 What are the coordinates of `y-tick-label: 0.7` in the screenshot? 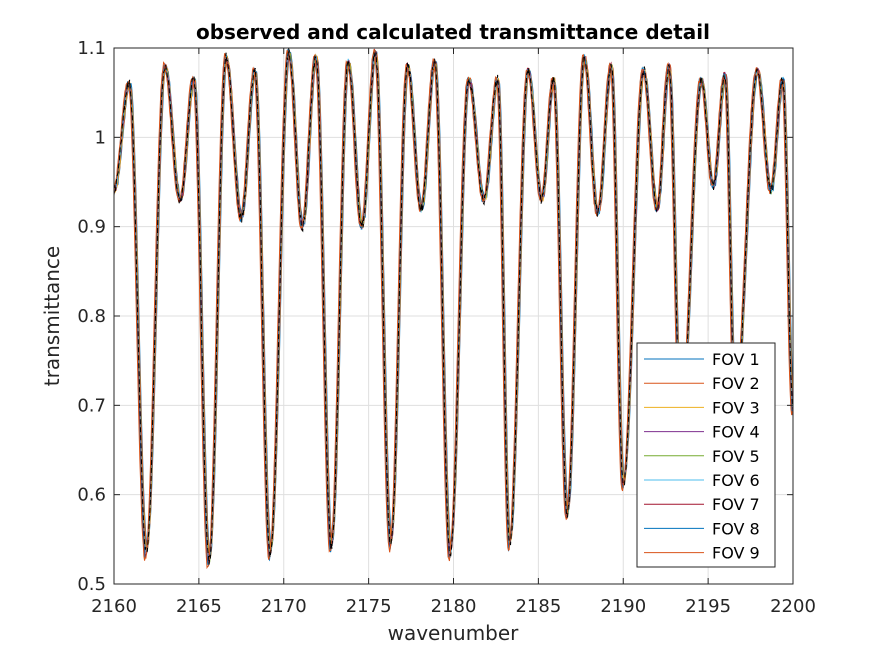 It's located at (91, 405).